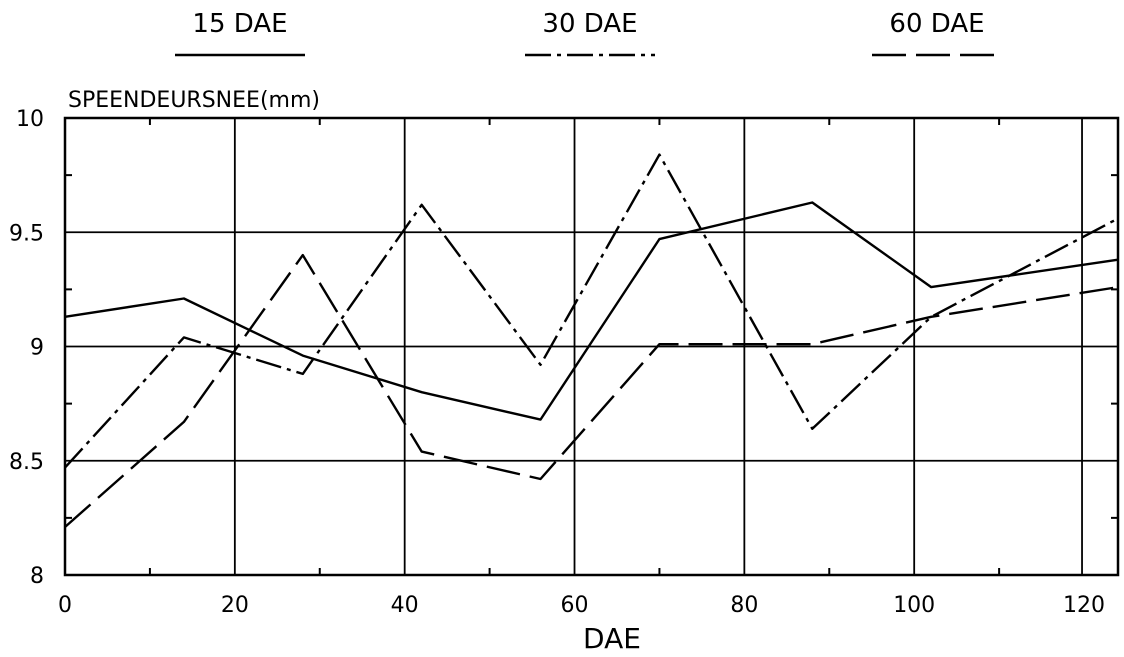  I want to click on x-tick-label: 80, so click(744, 605).